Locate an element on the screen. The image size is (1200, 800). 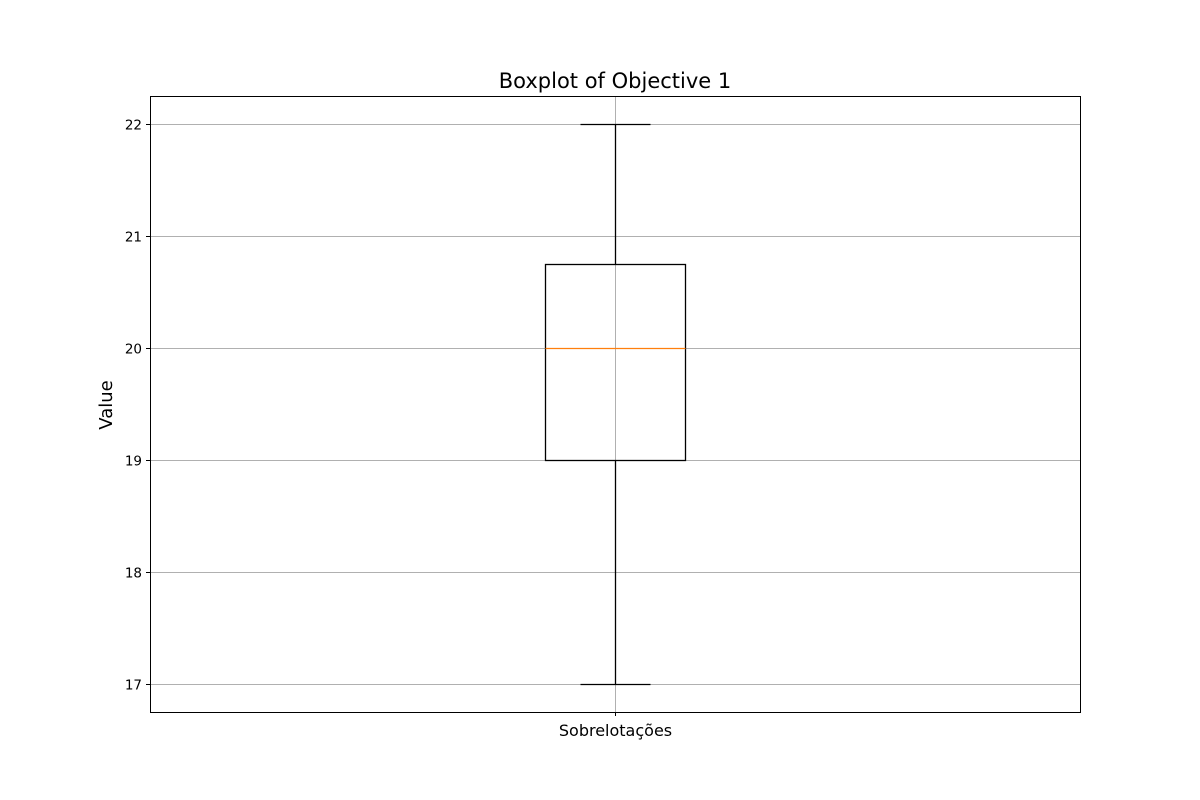
y-tick-label: 18 is located at coordinates (133, 574).